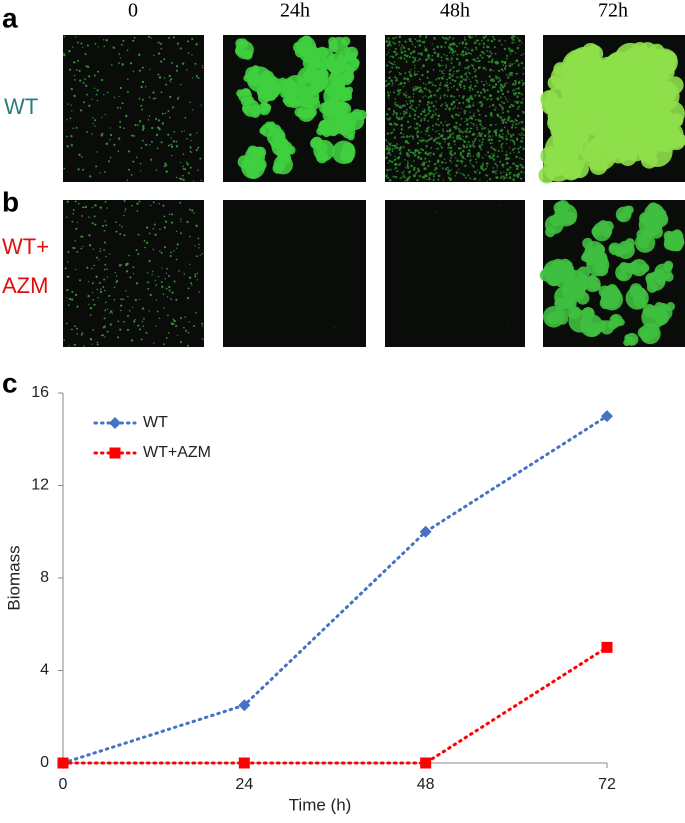 The image size is (685, 823). I want to click on y-axis-label: Biomass, so click(13, 577).